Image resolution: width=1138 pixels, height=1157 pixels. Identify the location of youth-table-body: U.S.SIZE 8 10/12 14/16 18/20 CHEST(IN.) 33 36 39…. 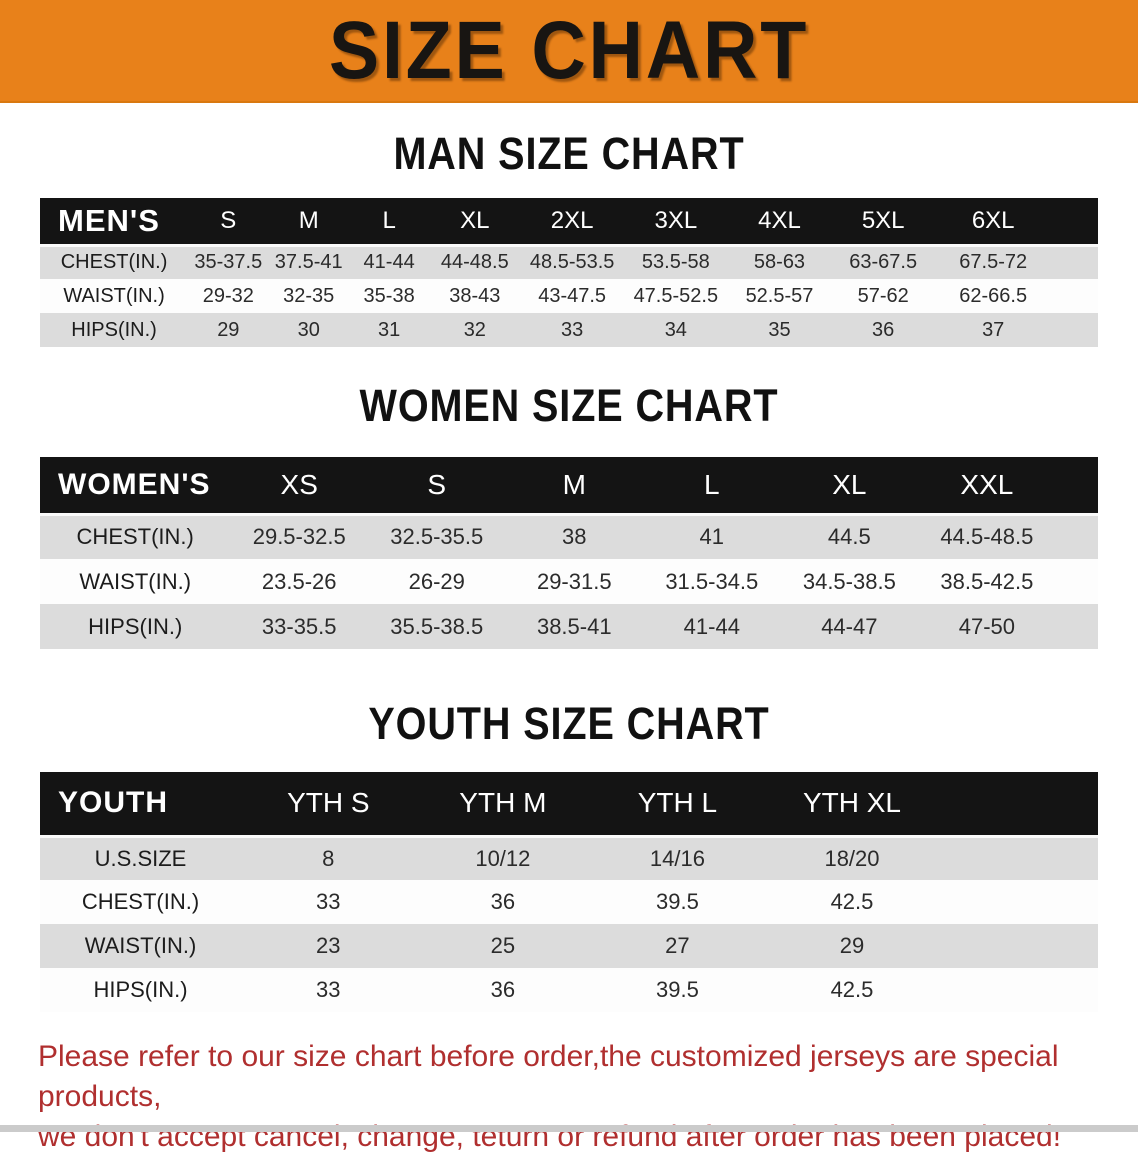
(569, 924).